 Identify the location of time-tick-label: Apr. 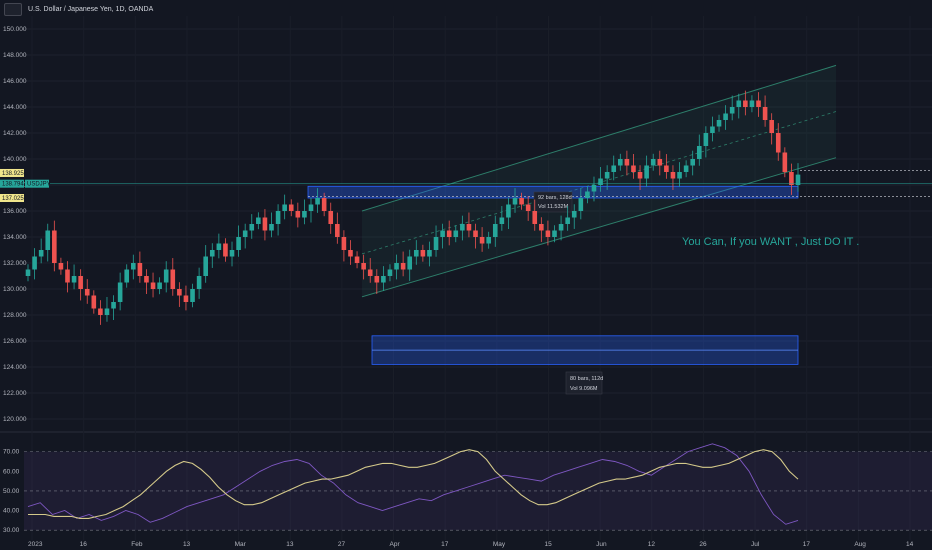
(395, 544).